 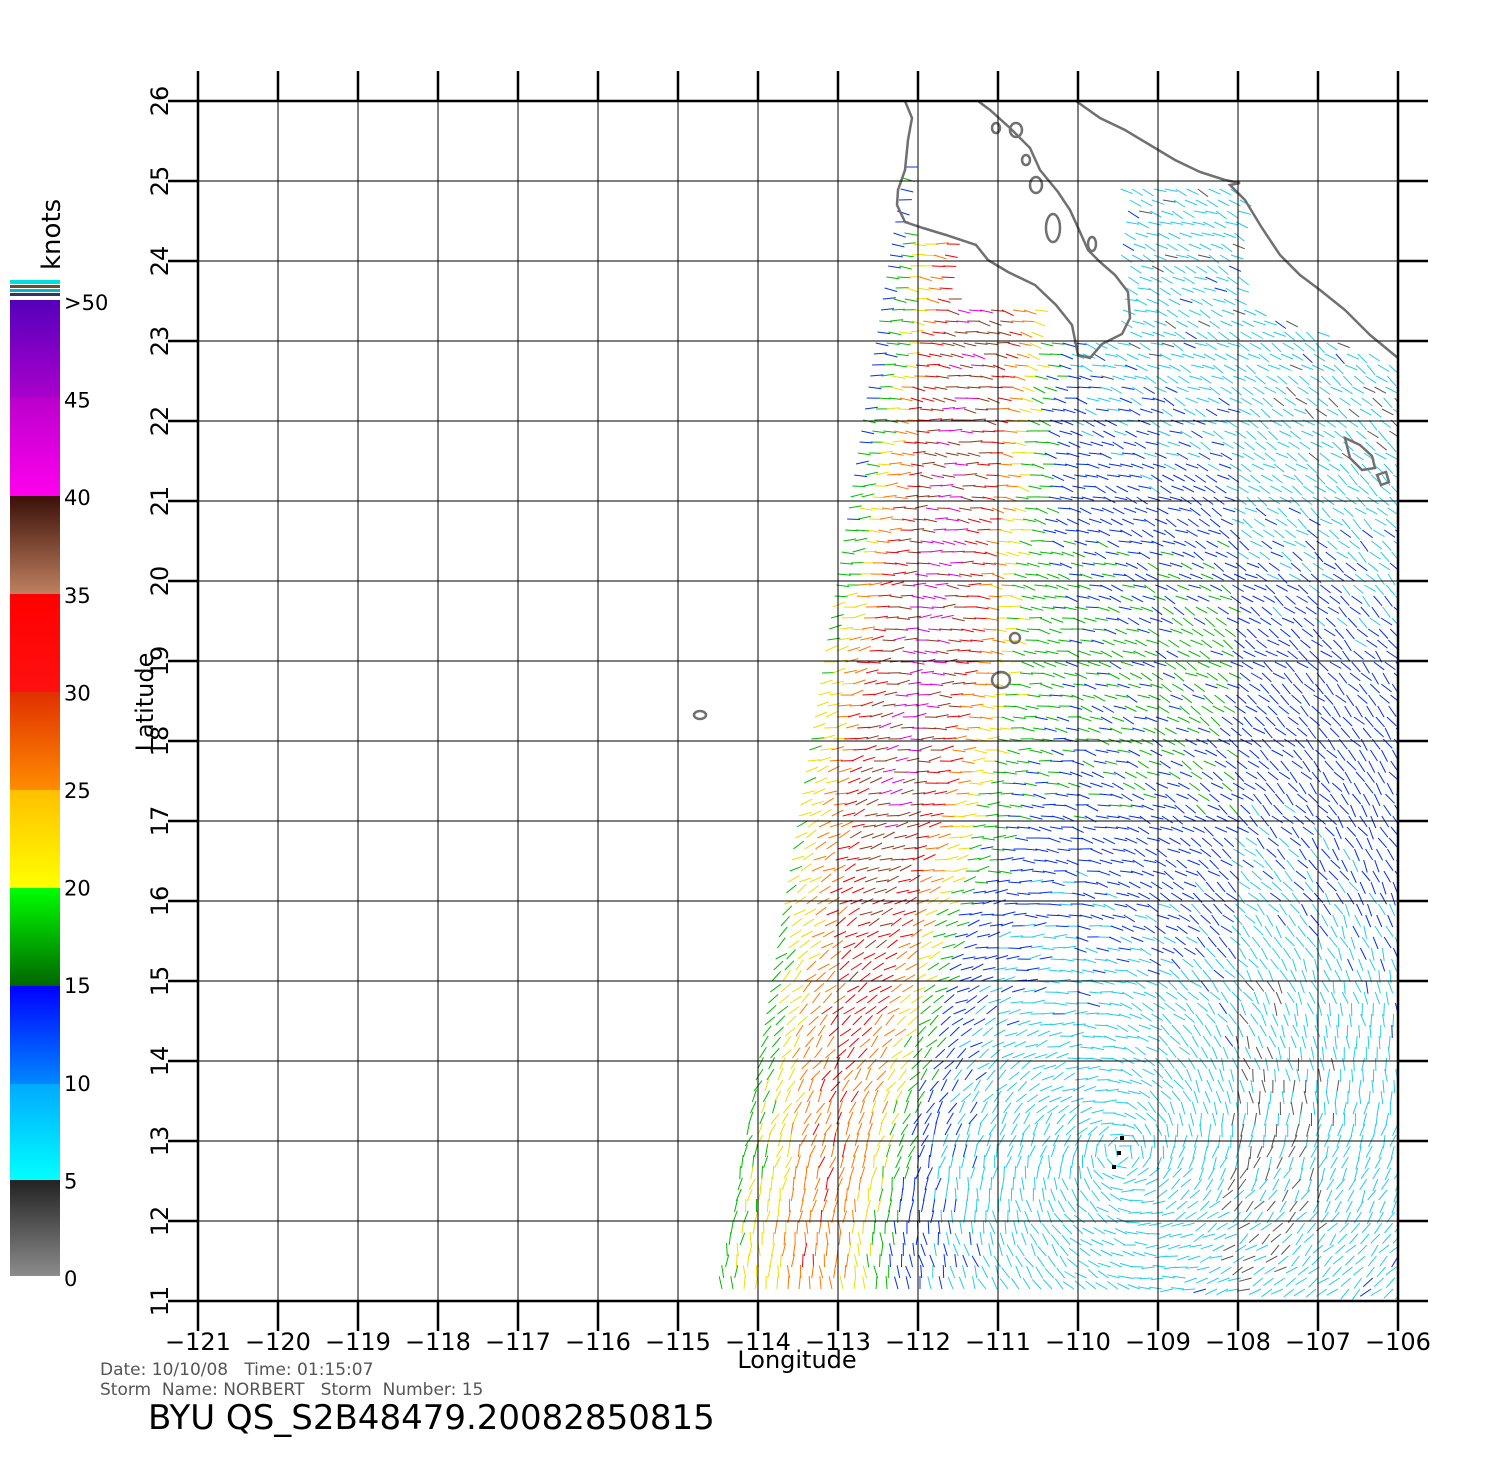 What do you see at coordinates (77, 1084) in the screenshot?
I see `colorbar-tick-label: 10` at bounding box center [77, 1084].